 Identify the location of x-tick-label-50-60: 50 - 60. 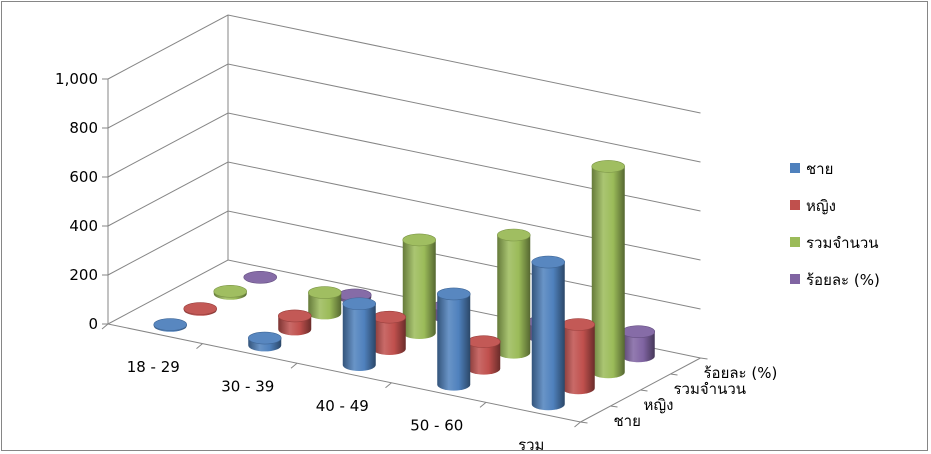
(436, 426).